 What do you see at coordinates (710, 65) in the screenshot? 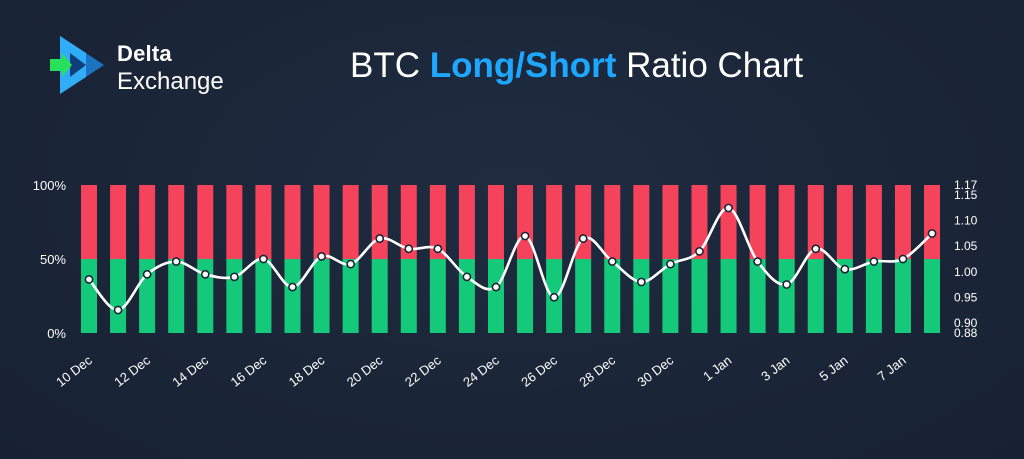
I see `title-part2: Ratio Chart` at bounding box center [710, 65].